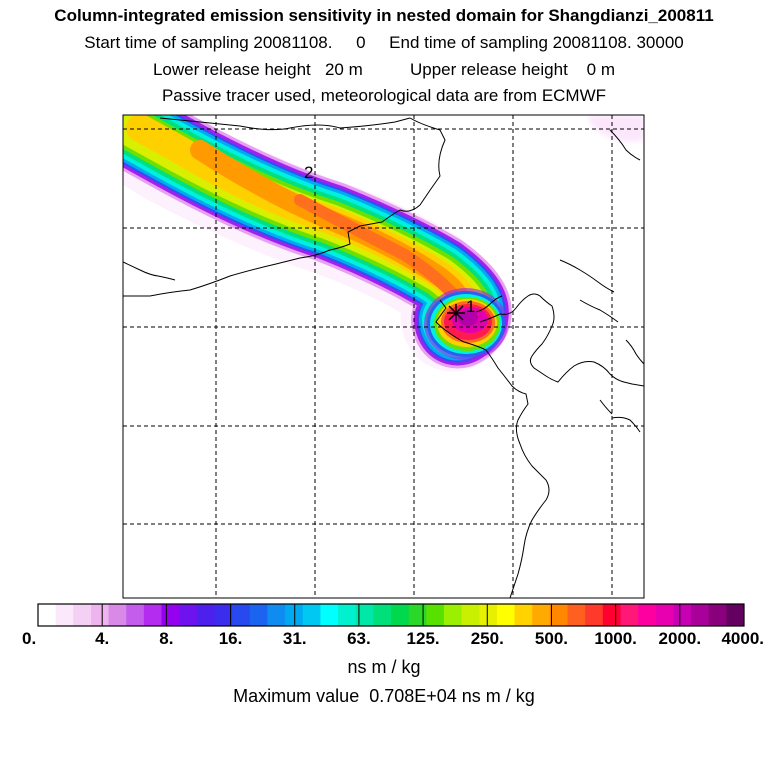 The image size is (768, 768). I want to click on maximum-value: Maximum value 0.708E+04 ns m / kg, so click(384, 696).